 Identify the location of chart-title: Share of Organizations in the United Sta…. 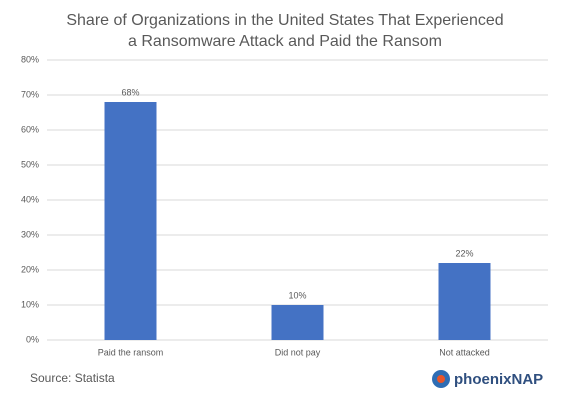
(285, 31).